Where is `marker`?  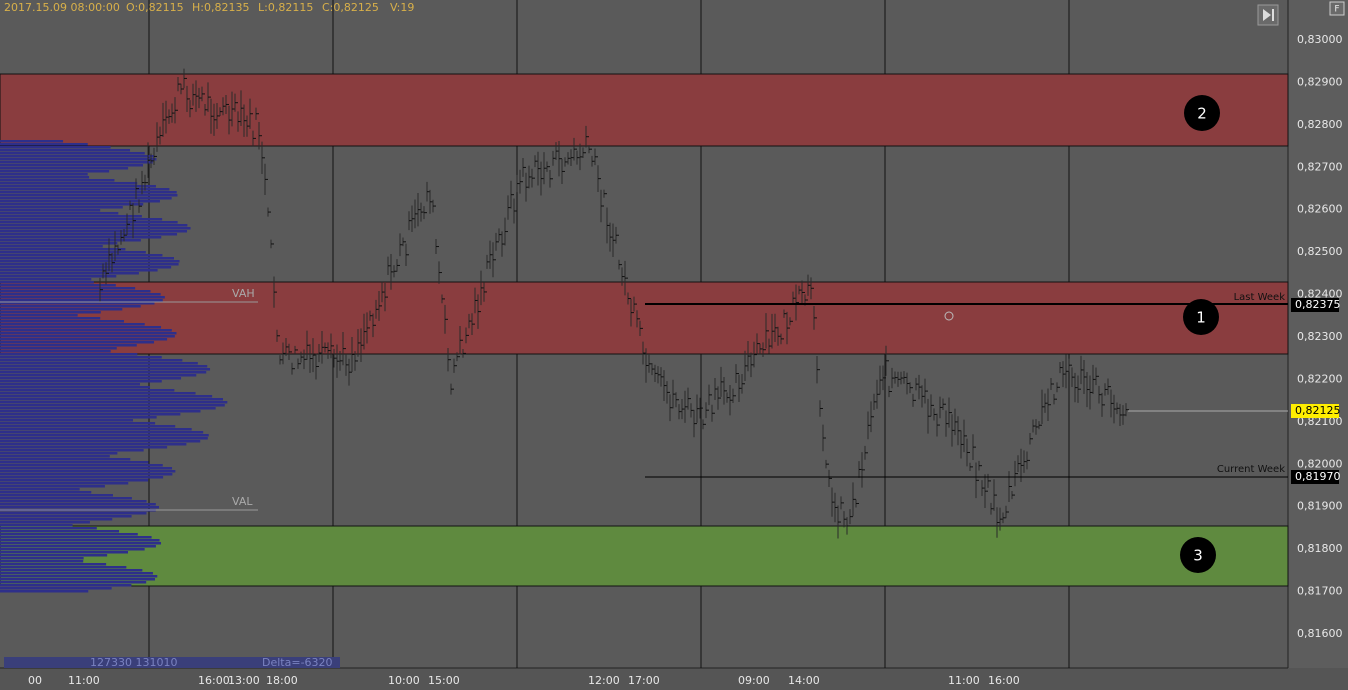
marker is located at coordinates (949, 316).